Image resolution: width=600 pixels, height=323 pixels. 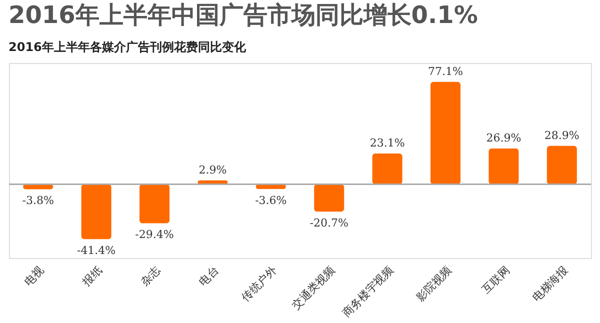 What do you see at coordinates (496, 280) in the screenshot?
I see `x-tick-label: 互联网` at bounding box center [496, 280].